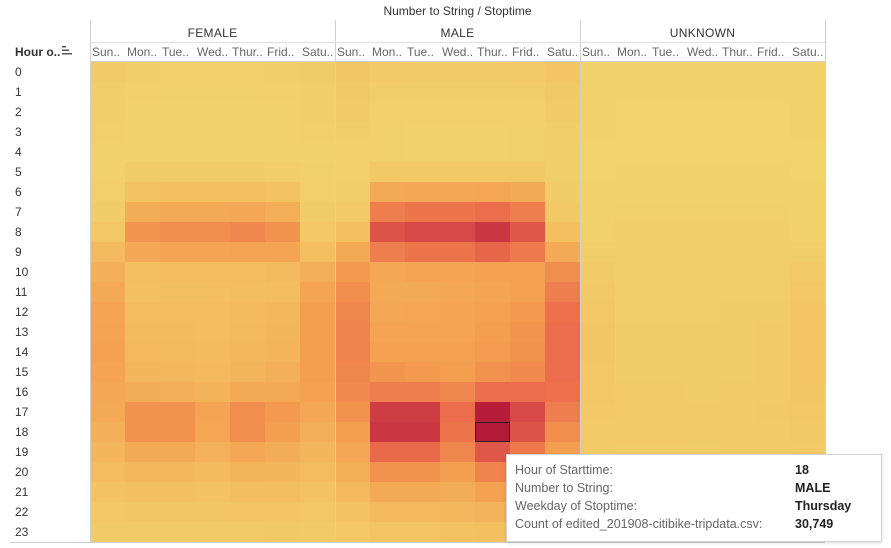  I want to click on day-header: Mon.., so click(142, 52).